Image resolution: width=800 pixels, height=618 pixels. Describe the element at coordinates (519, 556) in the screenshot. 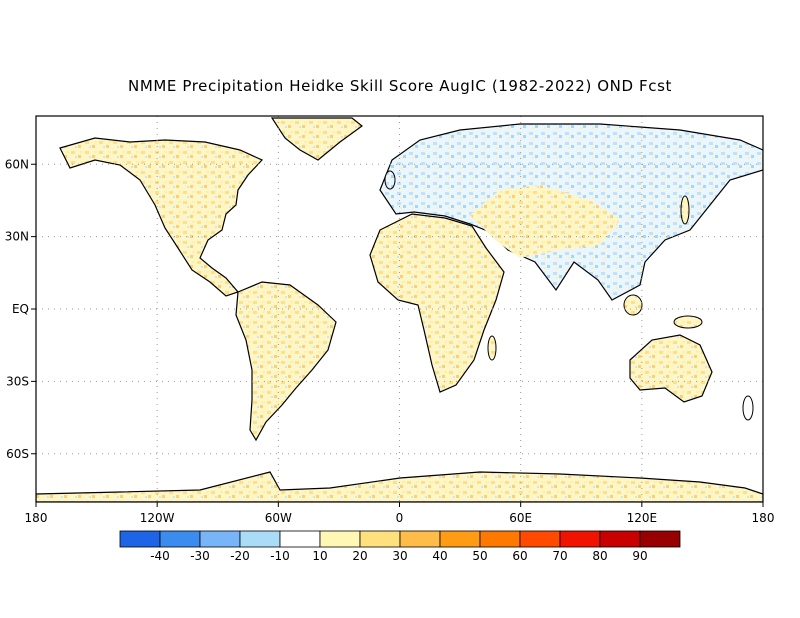

I see `colorbar-label: 60` at that location.